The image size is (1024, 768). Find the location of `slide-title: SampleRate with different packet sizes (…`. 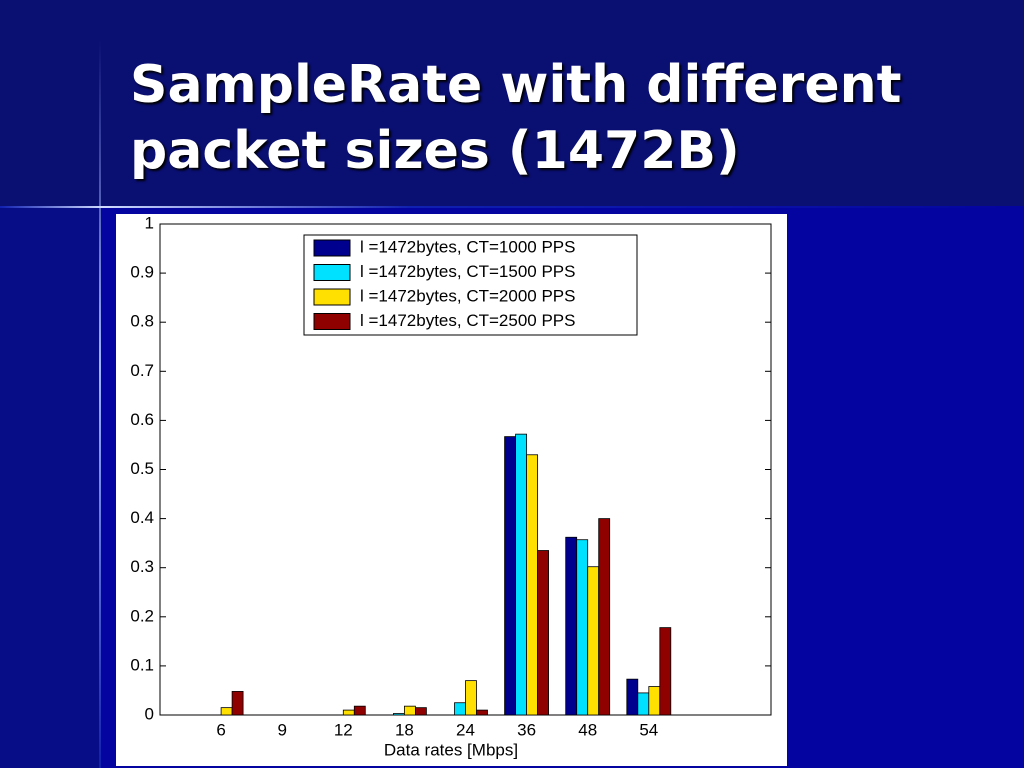

slide-title: SampleRate with different packet sizes (… is located at coordinates (515, 118).